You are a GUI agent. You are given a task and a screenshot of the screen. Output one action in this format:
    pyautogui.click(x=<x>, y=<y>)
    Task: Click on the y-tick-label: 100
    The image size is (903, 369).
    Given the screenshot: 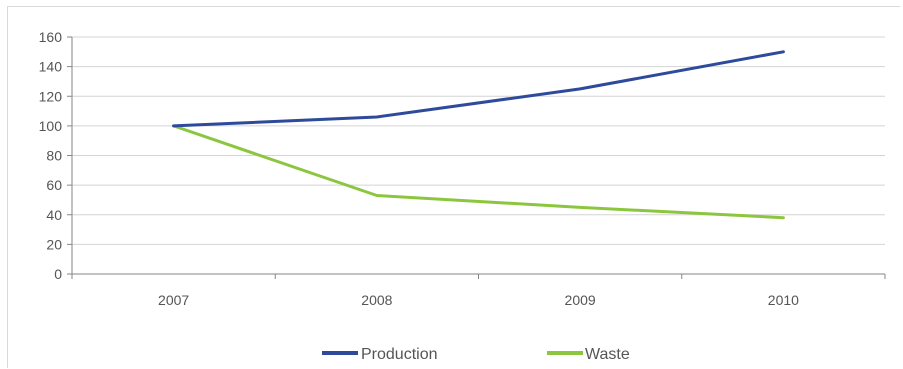 What is the action you would take?
    pyautogui.click(x=51, y=126)
    